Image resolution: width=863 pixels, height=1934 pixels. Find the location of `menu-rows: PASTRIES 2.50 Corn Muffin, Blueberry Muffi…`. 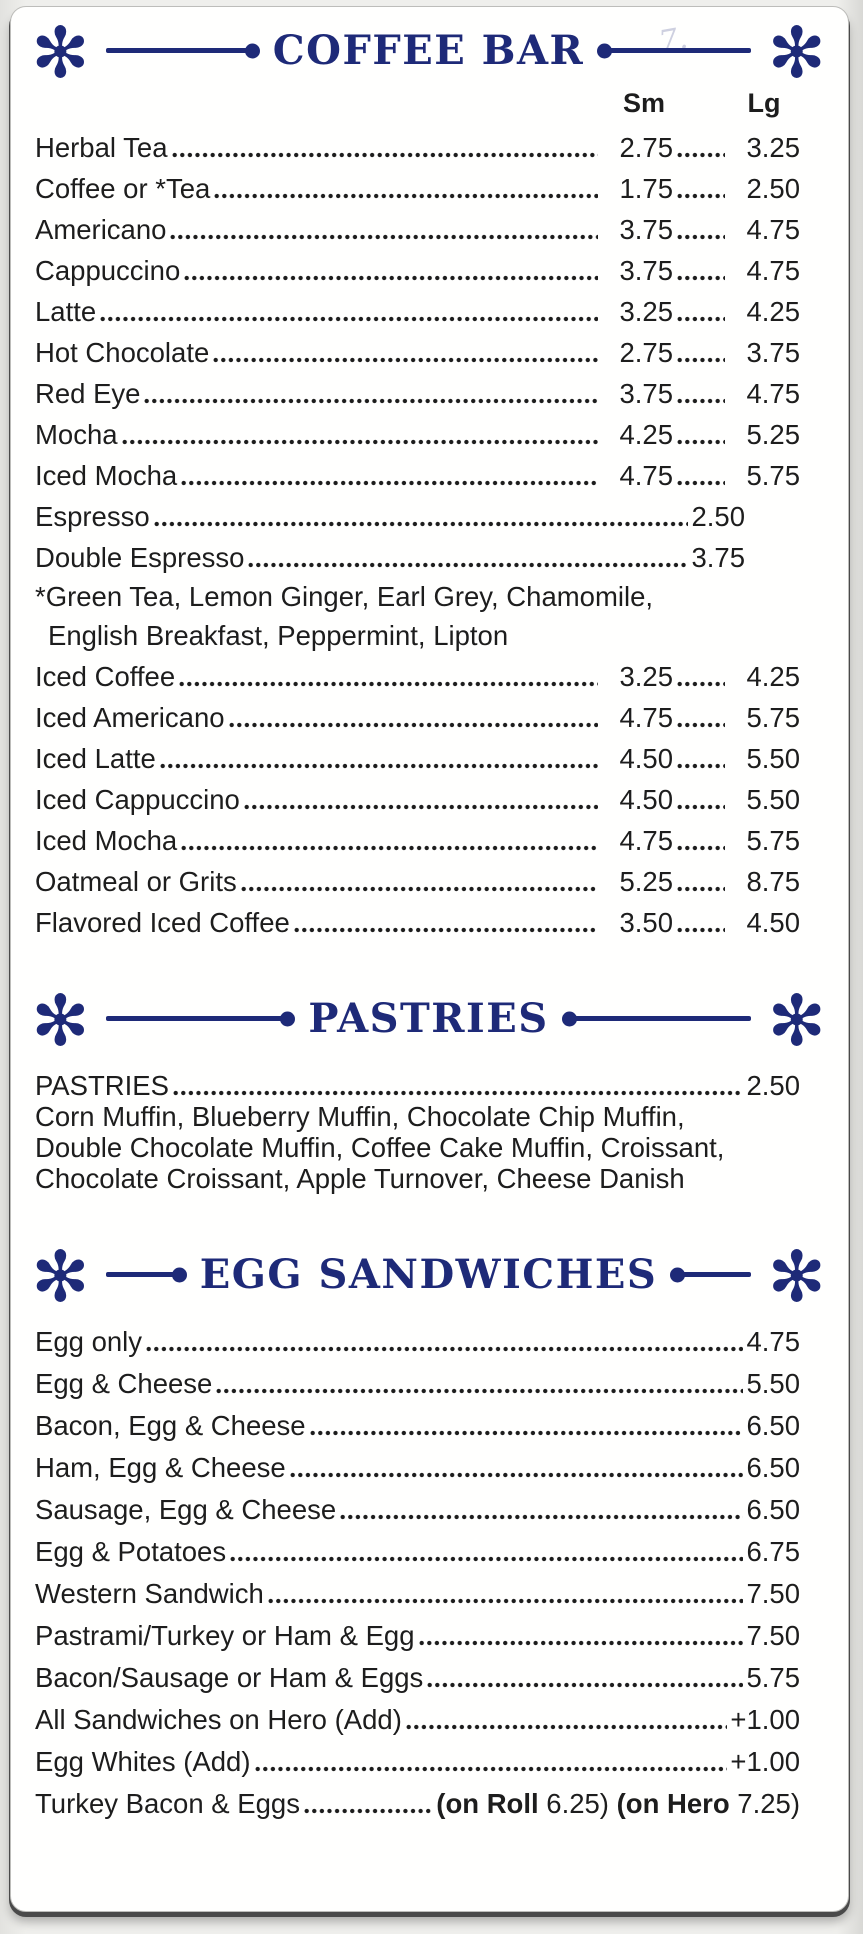

menu-rows: PASTRIES 2.50 Corn Muffin, Blueberry Muffi… is located at coordinates (417, 1127).